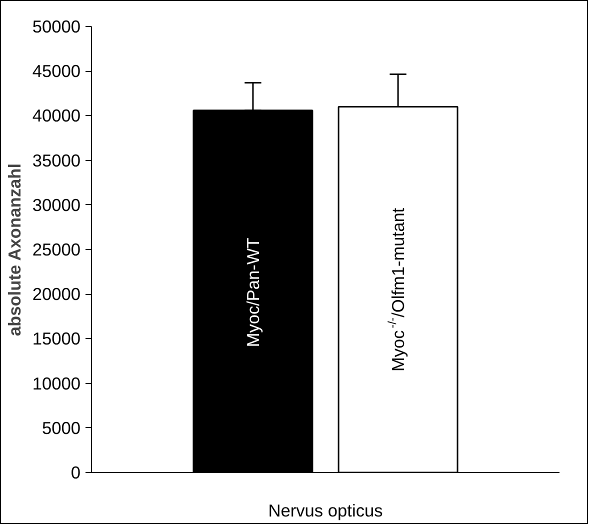 Image resolution: width=590 pixels, height=526 pixels. I want to click on y-tick-label: 30000, so click(56, 204).